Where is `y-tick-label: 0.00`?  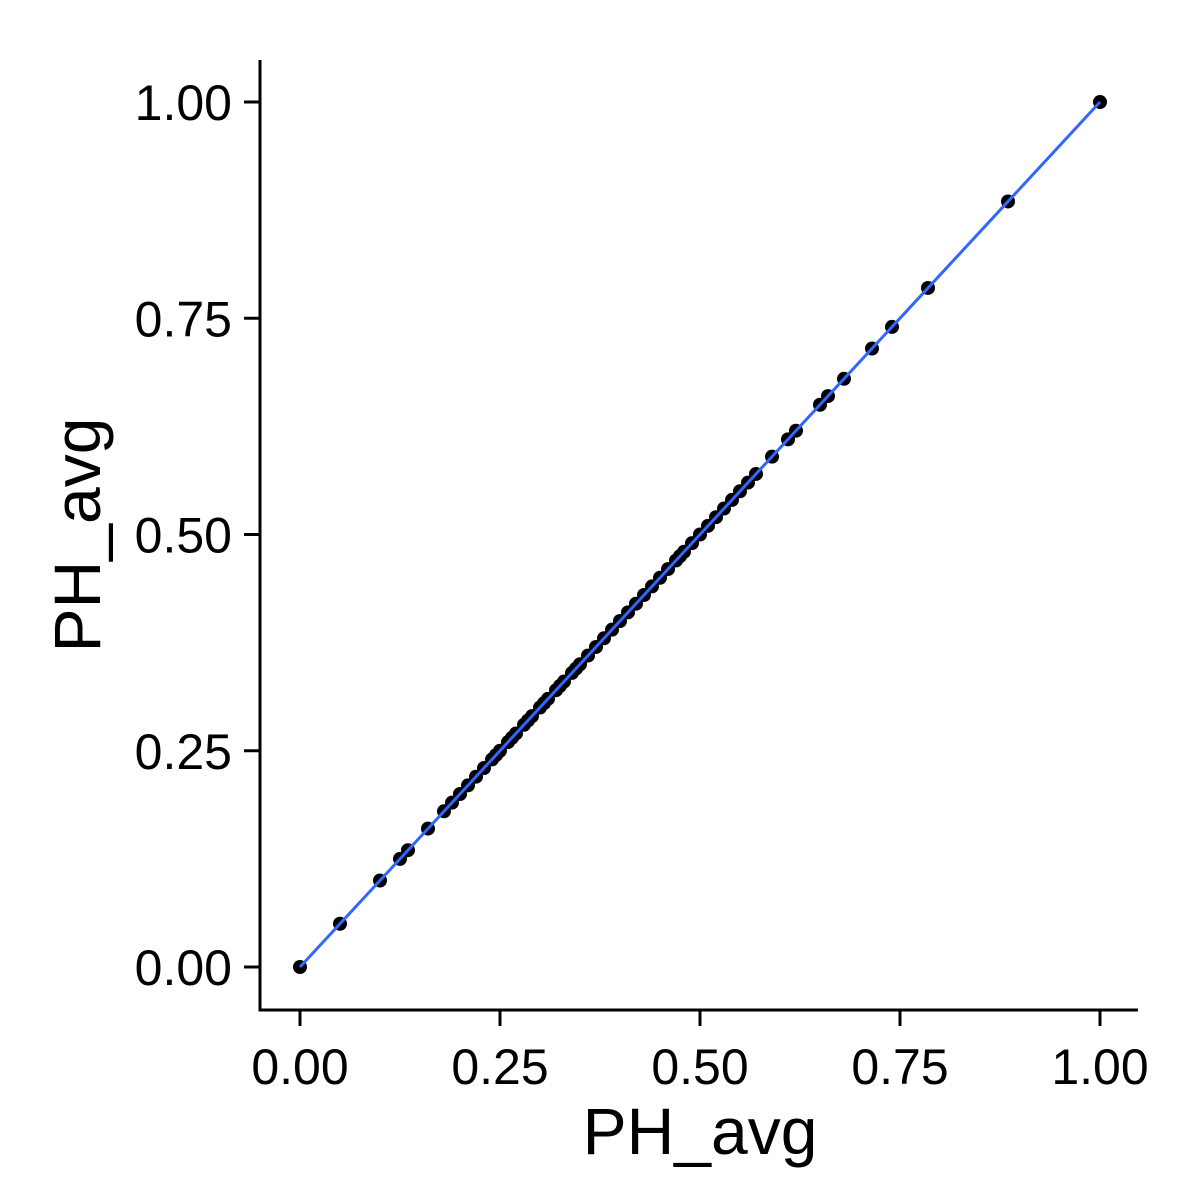 y-tick-label: 0.00 is located at coordinates (183, 968).